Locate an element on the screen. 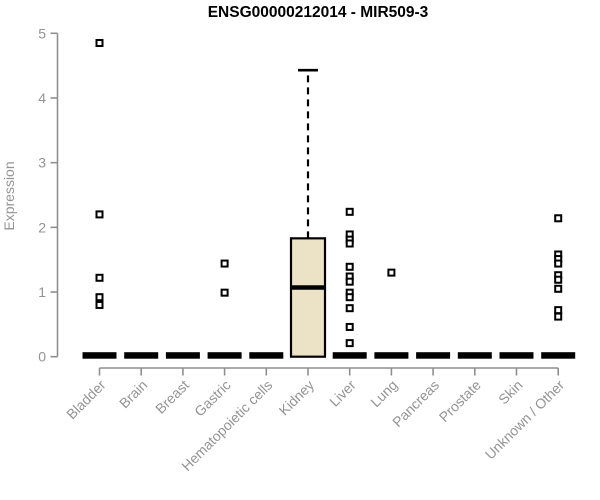 This screenshot has width=600, height=500. y-tick-label: 3 is located at coordinates (42, 163).